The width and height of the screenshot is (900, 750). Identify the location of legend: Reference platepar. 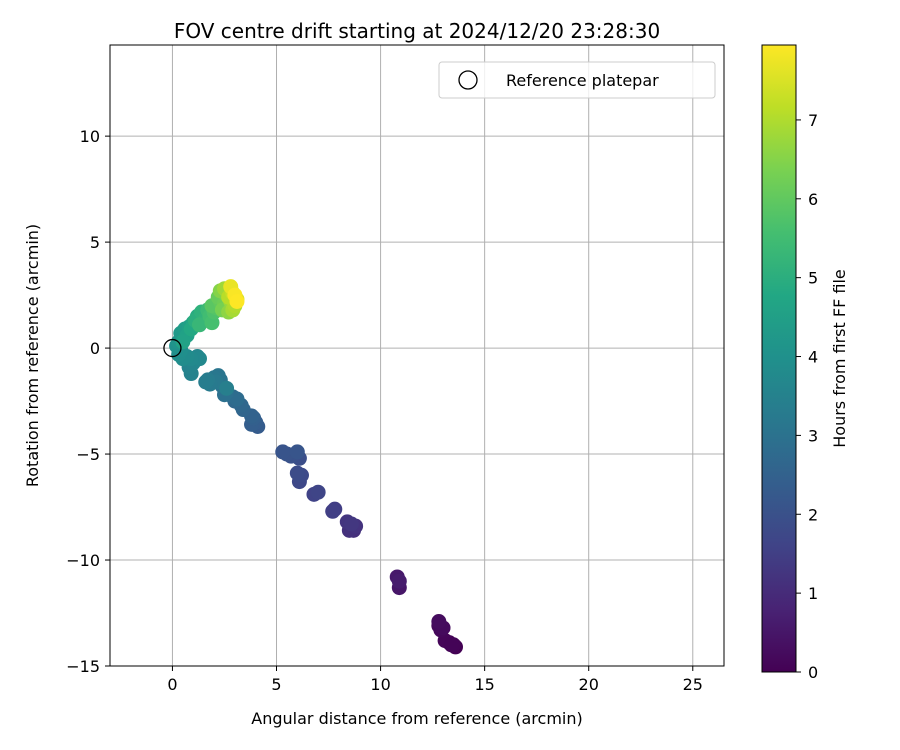
(577, 80).